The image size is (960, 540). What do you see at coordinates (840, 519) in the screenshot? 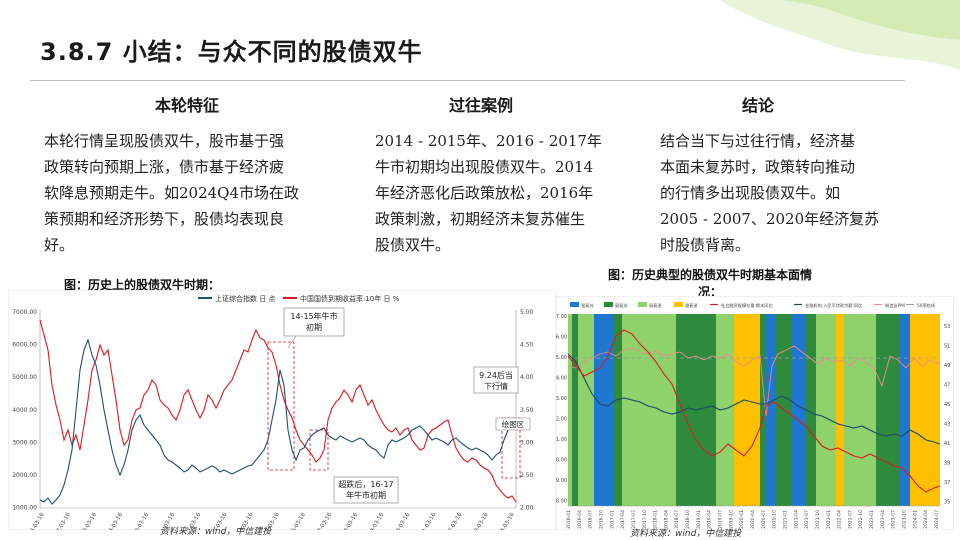
I see `x-tick-label: 2022-04` at bounding box center [840, 519].